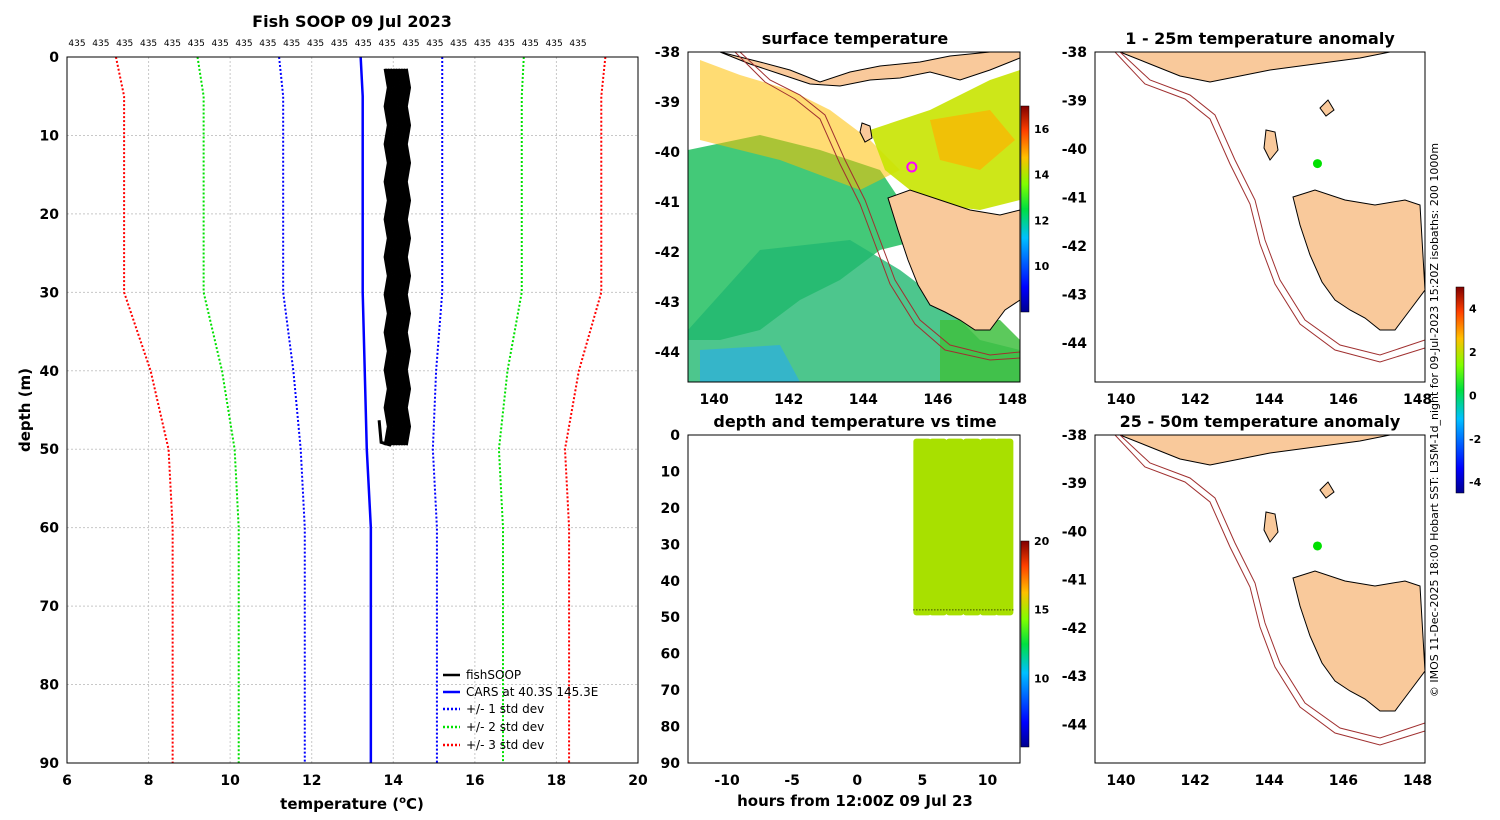  What do you see at coordinates (667, 53) in the screenshot?
I see `sst-ytick-label: -38` at bounding box center [667, 53].